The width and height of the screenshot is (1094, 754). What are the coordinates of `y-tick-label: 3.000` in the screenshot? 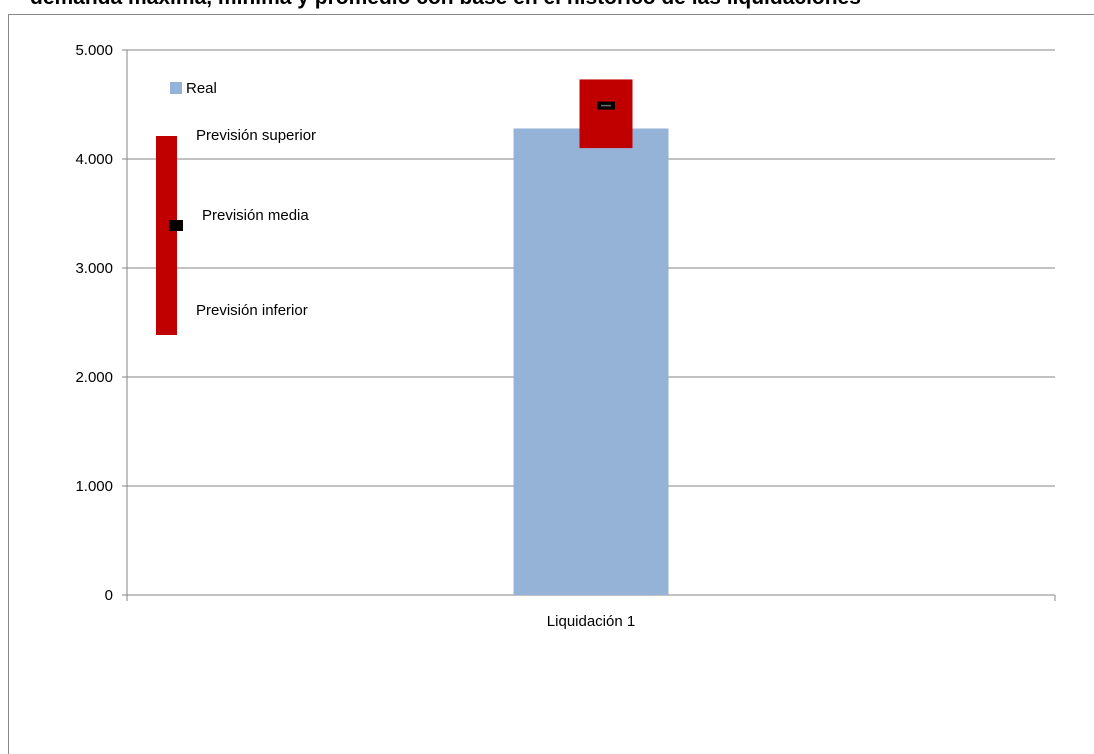 It's located at (94, 268).